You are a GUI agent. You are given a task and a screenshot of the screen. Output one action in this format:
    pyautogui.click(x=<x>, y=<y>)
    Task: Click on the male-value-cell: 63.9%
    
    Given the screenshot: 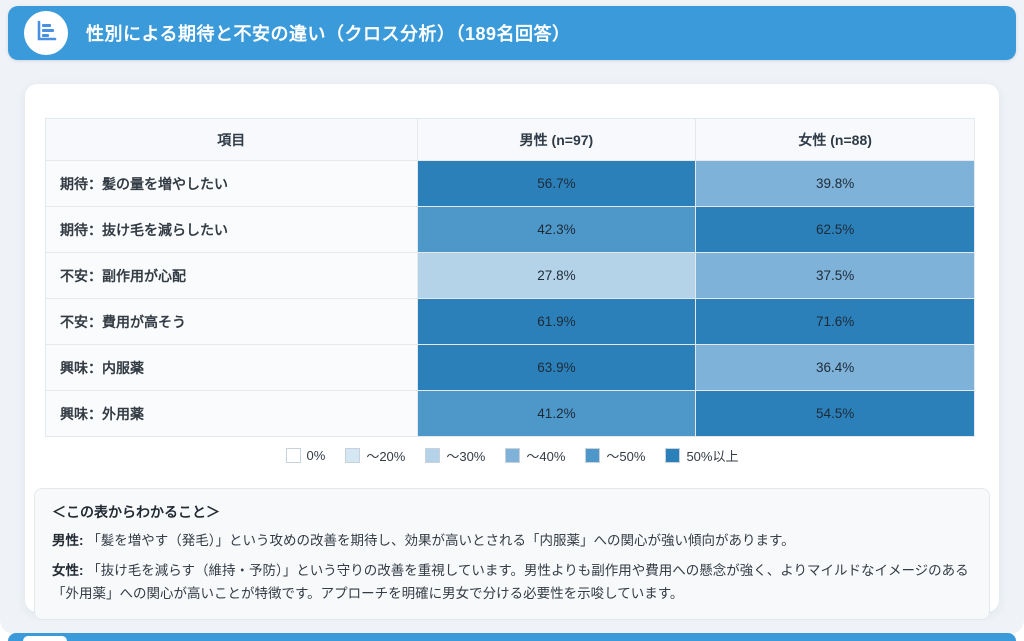 What is the action you would take?
    pyautogui.click(x=556, y=367)
    